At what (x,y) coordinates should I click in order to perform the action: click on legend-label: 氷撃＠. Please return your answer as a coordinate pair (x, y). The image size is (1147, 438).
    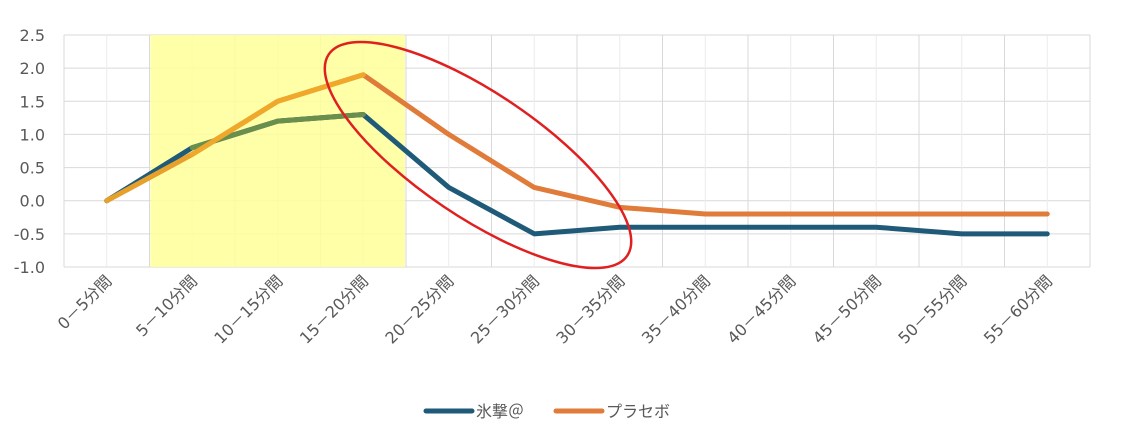
    Looking at the image, I should click on (500, 411).